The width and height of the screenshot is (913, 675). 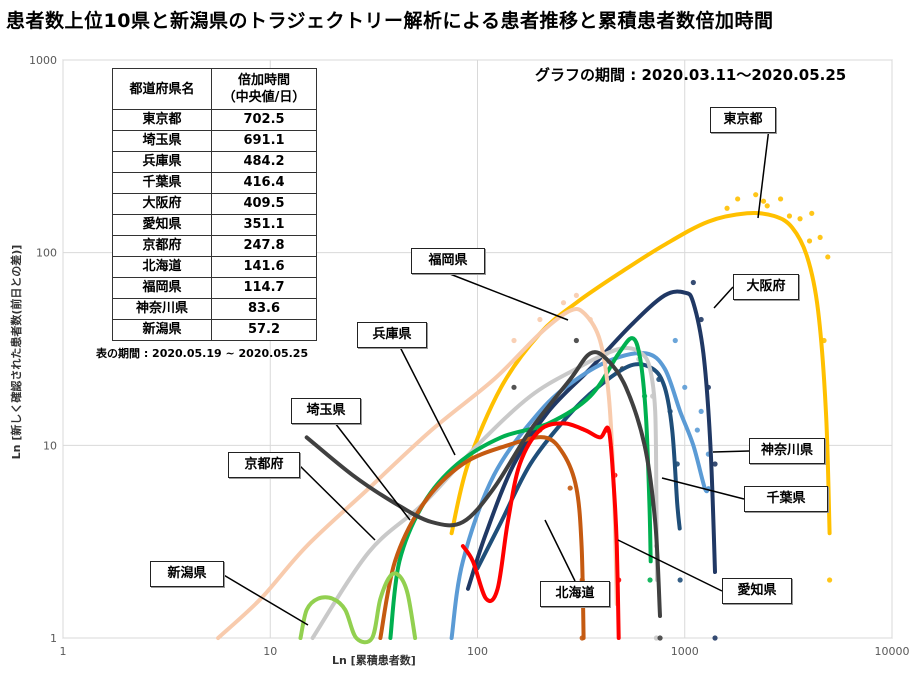 What do you see at coordinates (766, 287) in the screenshot?
I see `series-callout: 大阪府` at bounding box center [766, 287].